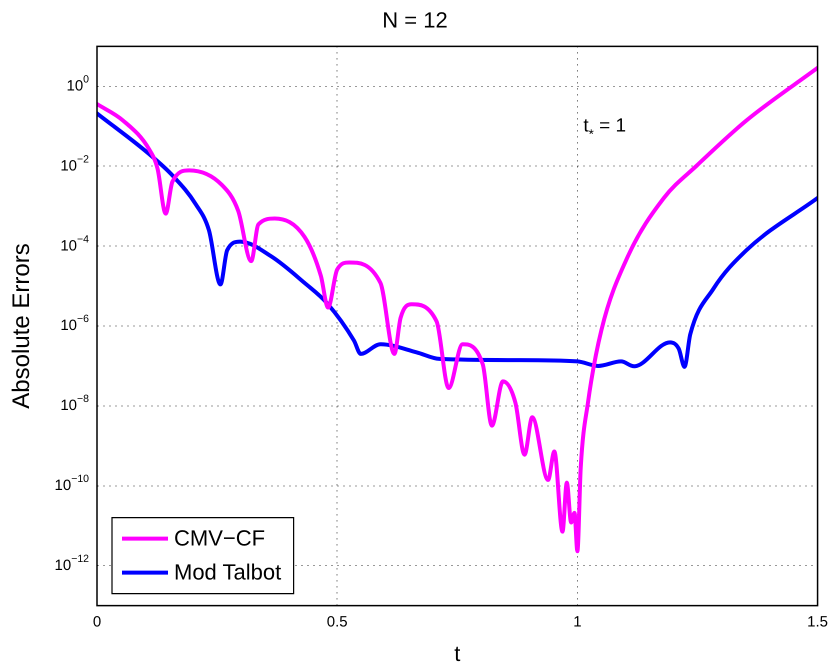  Describe the element at coordinates (604, 129) in the screenshot. I see `annotation: t* = 1` at that location.